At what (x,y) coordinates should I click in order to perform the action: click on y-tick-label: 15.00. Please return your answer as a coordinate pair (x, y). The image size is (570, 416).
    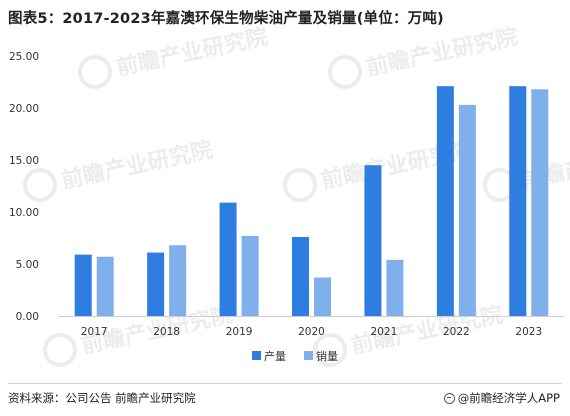
    Looking at the image, I should click on (24, 161).